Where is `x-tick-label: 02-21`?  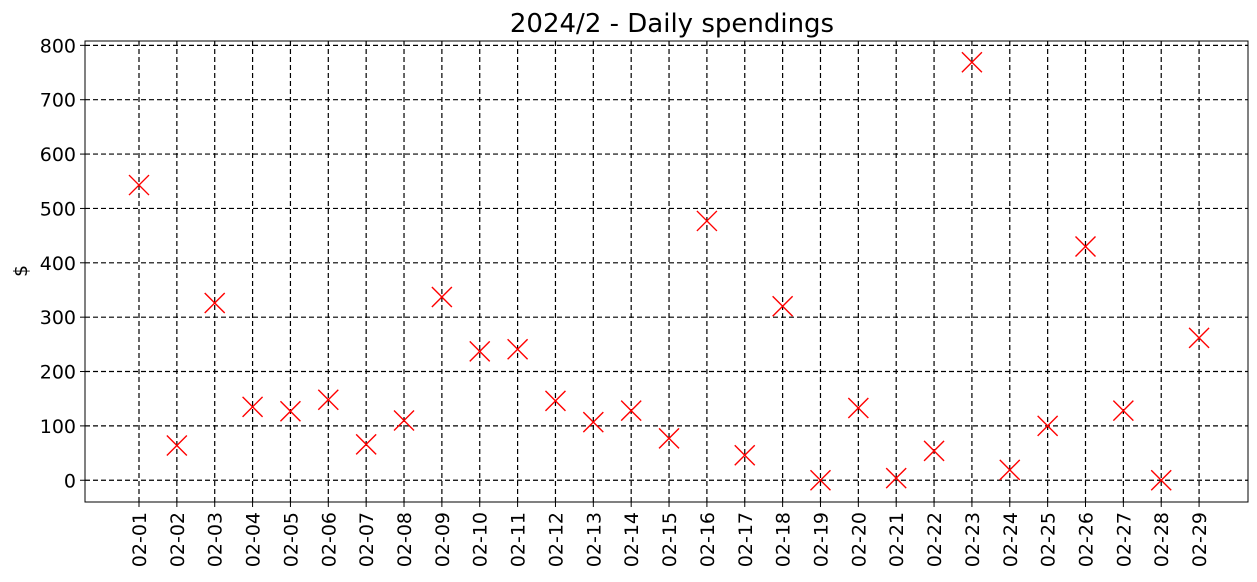 x-tick-label: 02-21 is located at coordinates (897, 539).